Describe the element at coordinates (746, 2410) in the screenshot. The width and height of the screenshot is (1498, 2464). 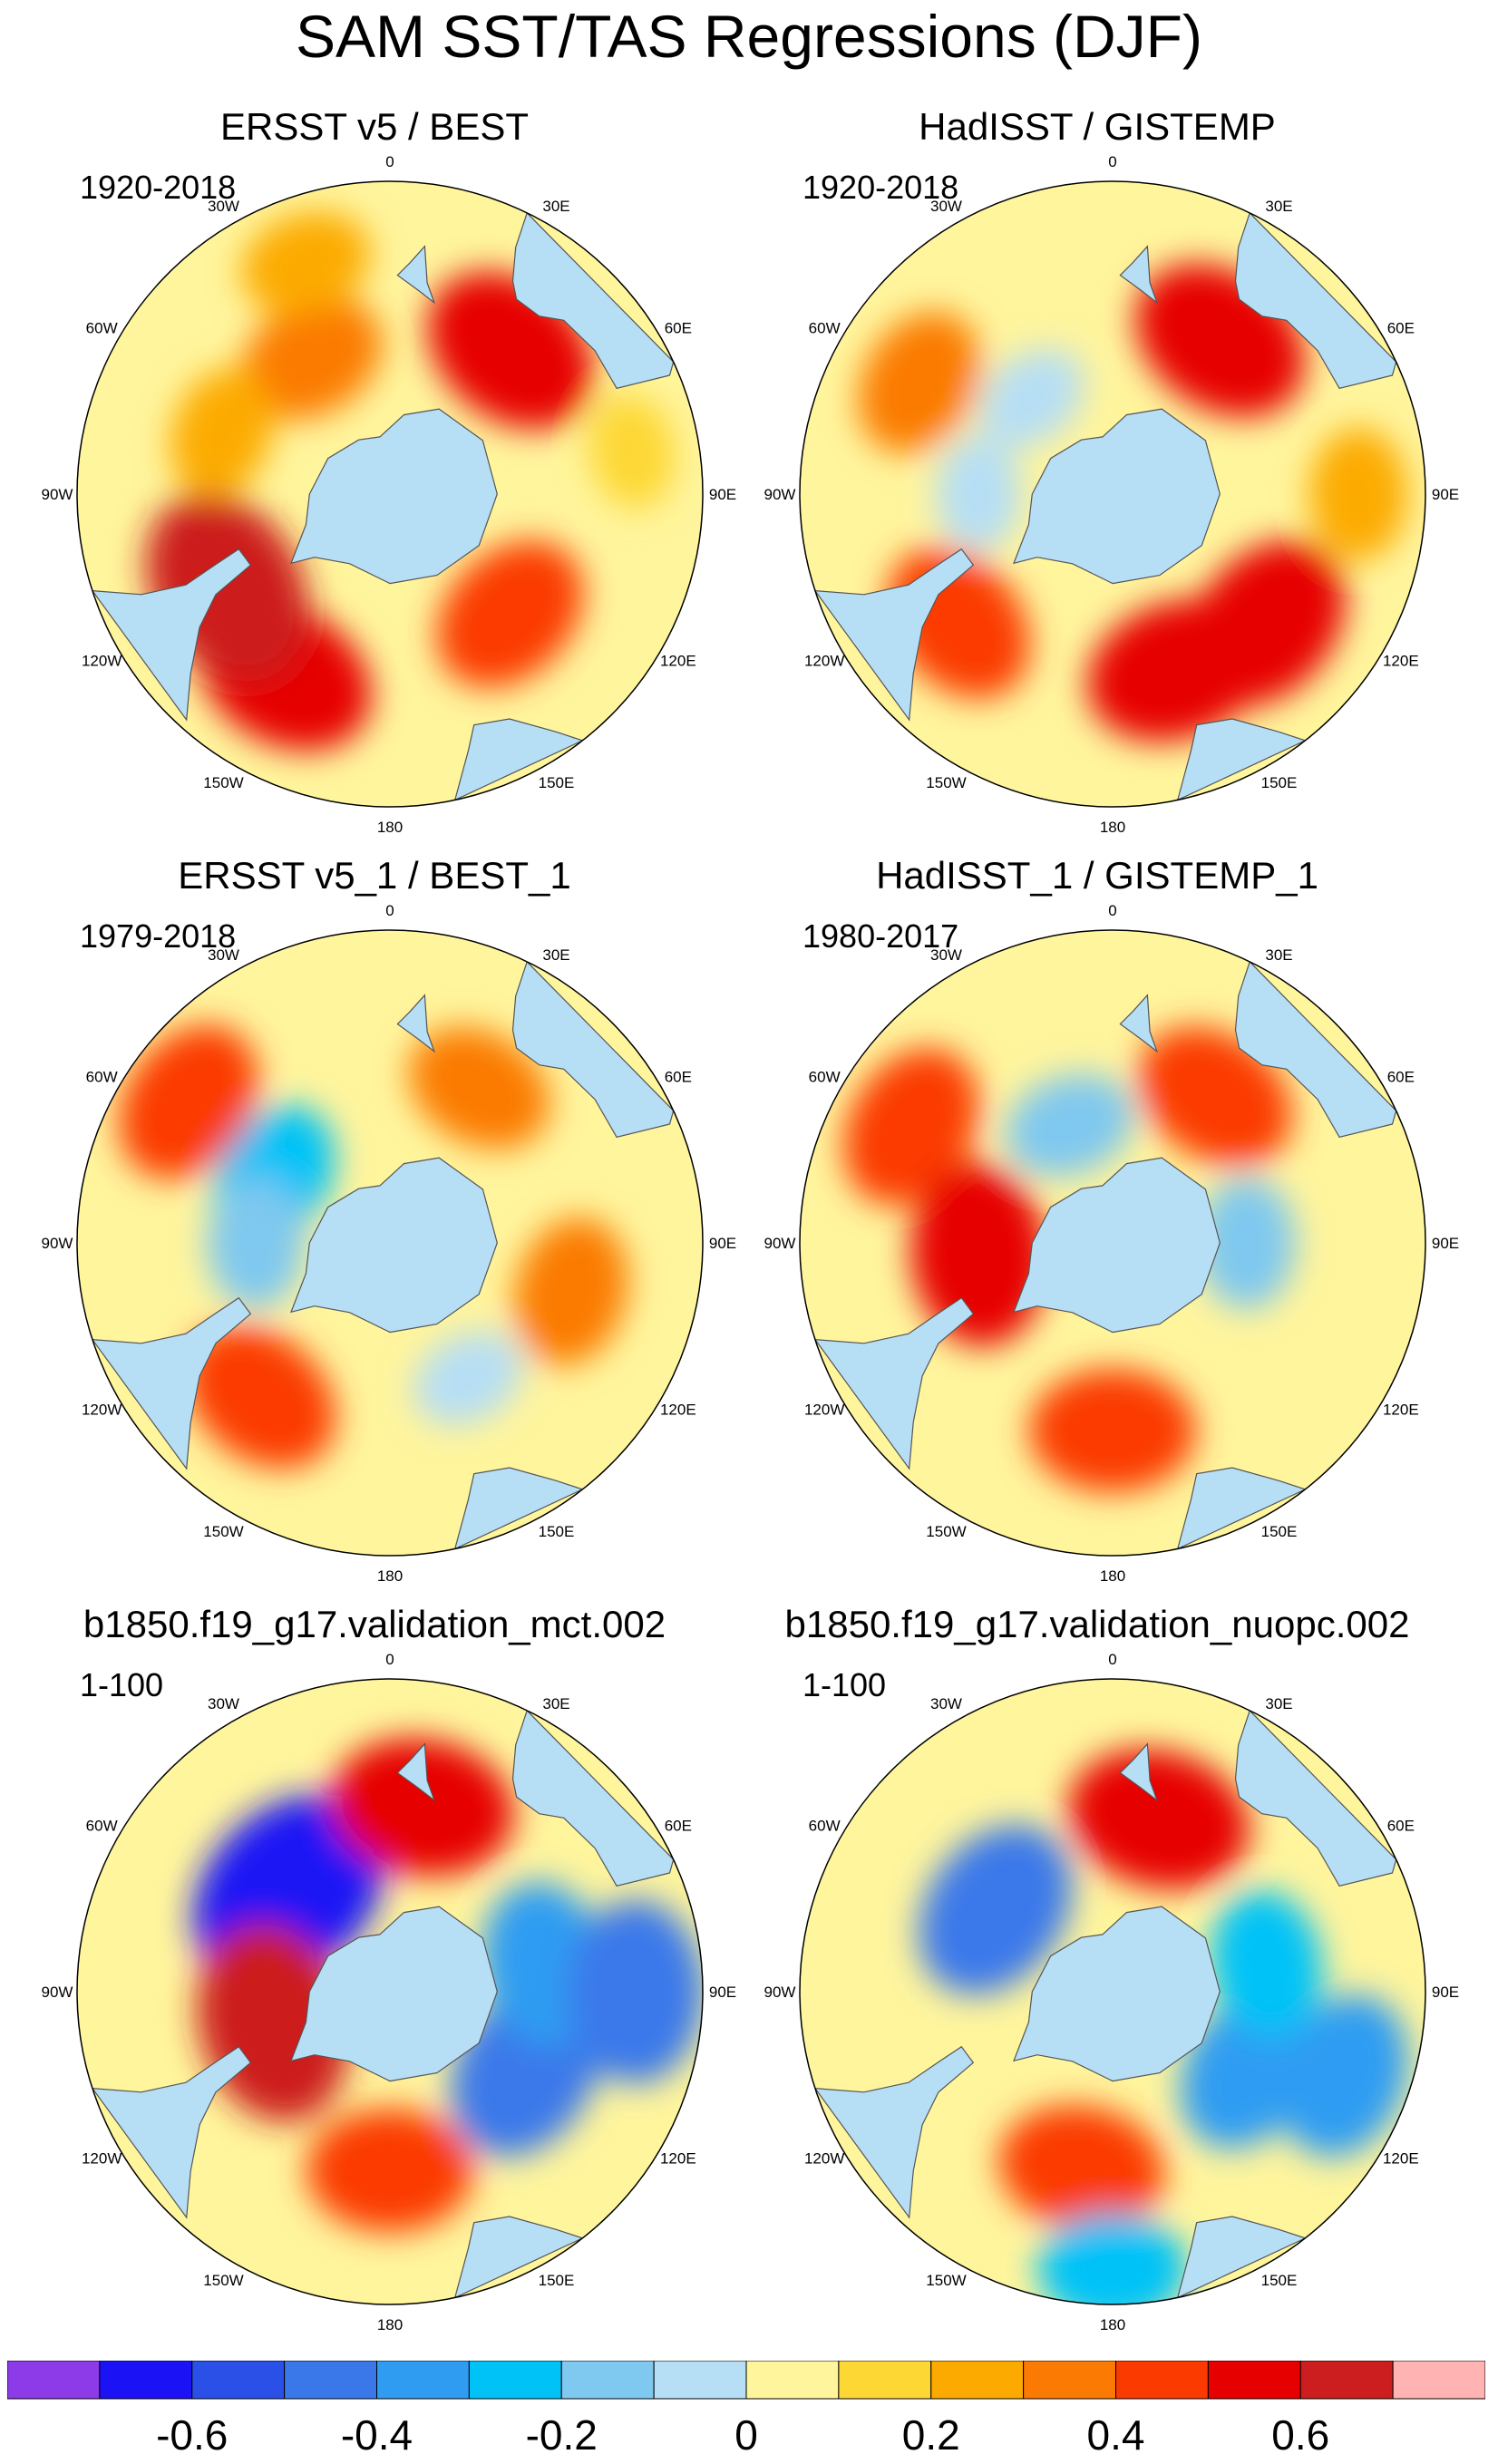
I see `colorbar: -0.6 -0.4 -0.2 0 0.2 0.4 0.6` at that location.